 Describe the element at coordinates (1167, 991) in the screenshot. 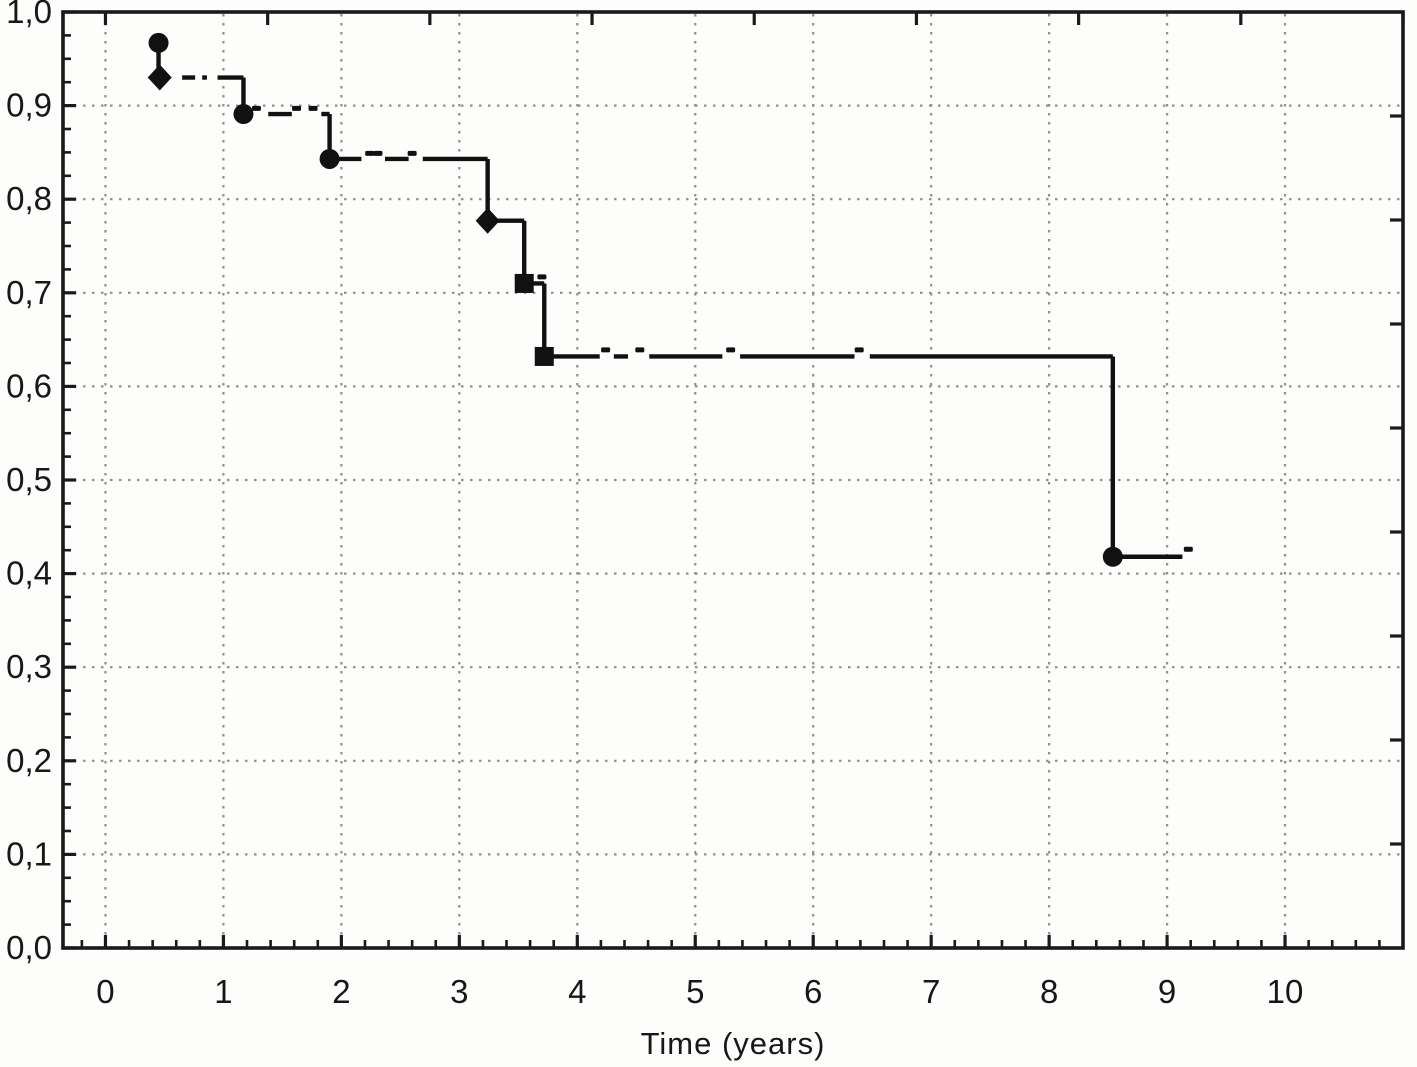

I see `x-tick-label: 9` at that location.